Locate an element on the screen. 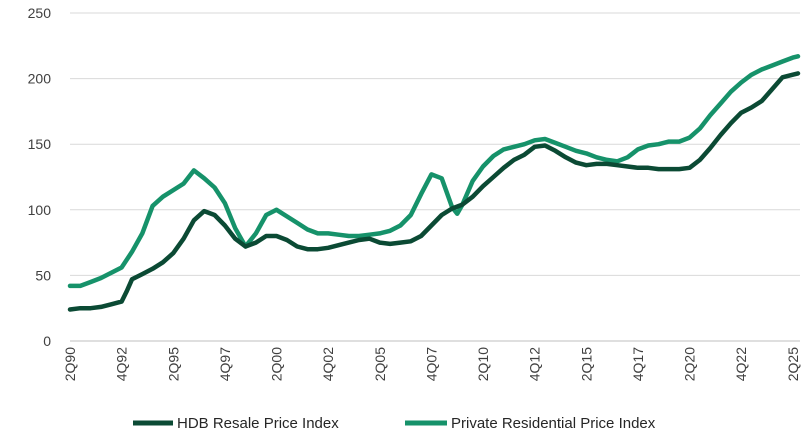 The image size is (811, 442). x-tick-label-2Q90: 2Q90 is located at coordinates (70, 364).